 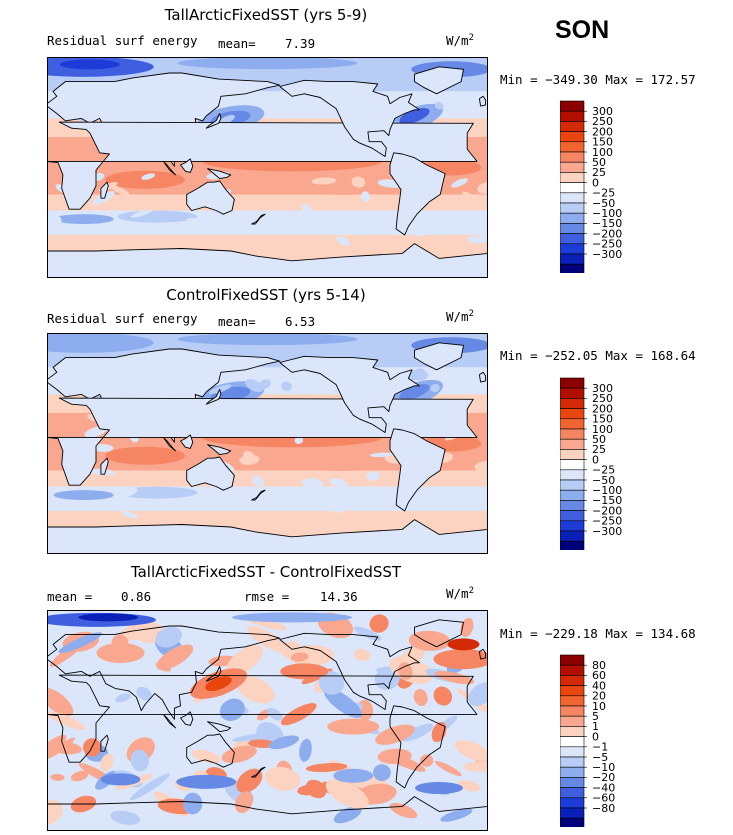 What do you see at coordinates (600, 757) in the screenshot?
I see `colorbar-tick-label: −5` at bounding box center [600, 757].